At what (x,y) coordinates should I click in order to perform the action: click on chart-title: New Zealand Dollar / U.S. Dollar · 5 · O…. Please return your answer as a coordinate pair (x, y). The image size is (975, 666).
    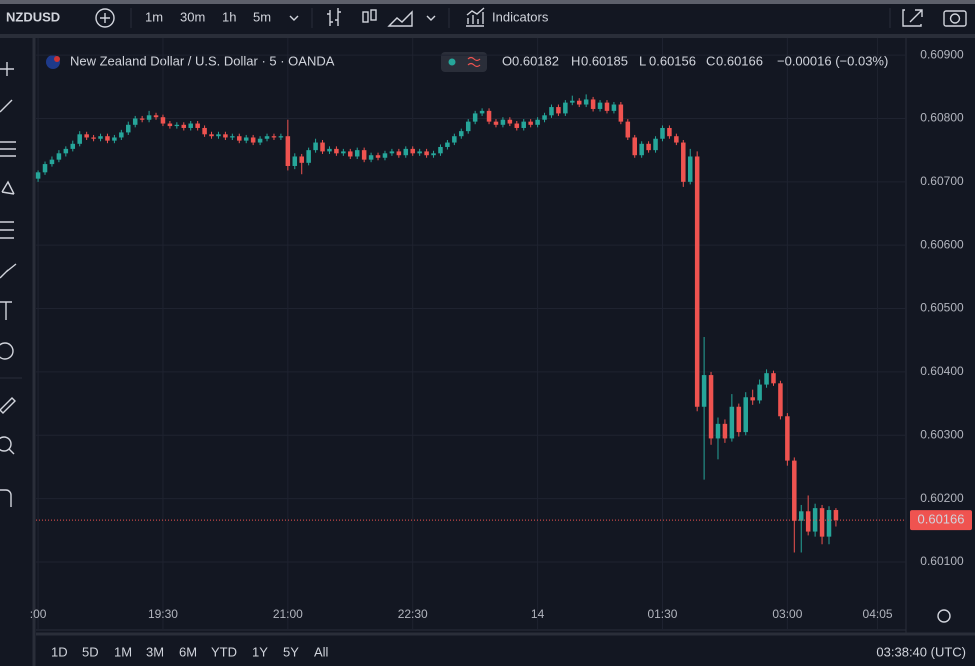
    Looking at the image, I should click on (202, 60).